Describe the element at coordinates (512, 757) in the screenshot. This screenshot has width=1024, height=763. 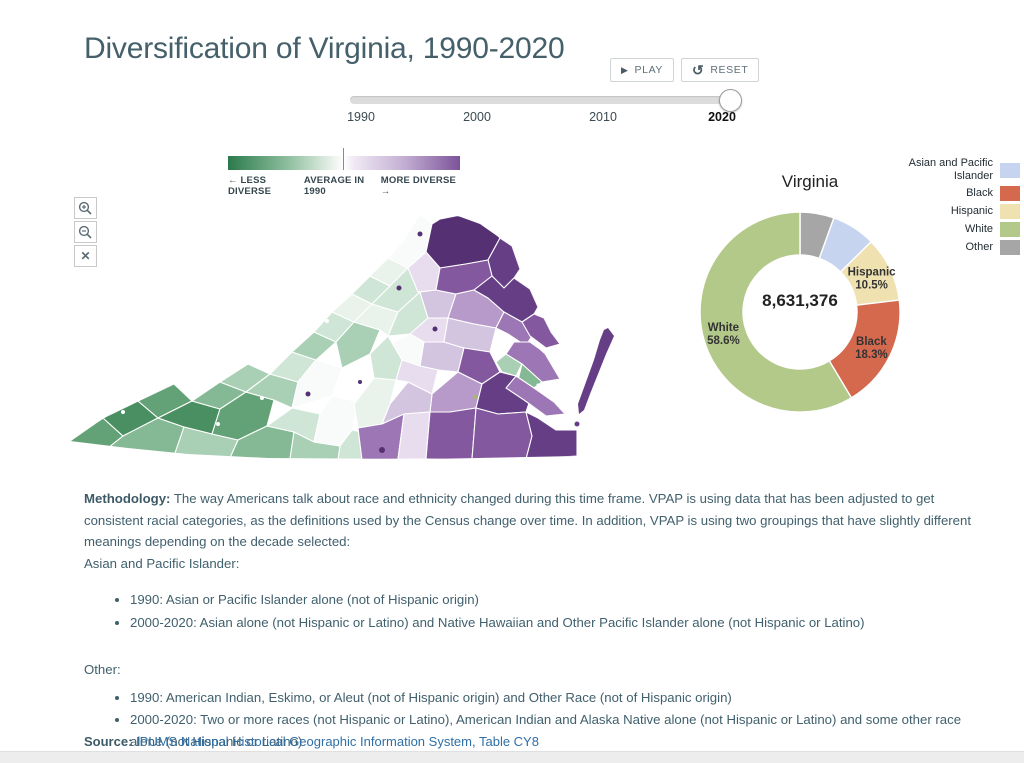
I see `footer-strip` at that location.